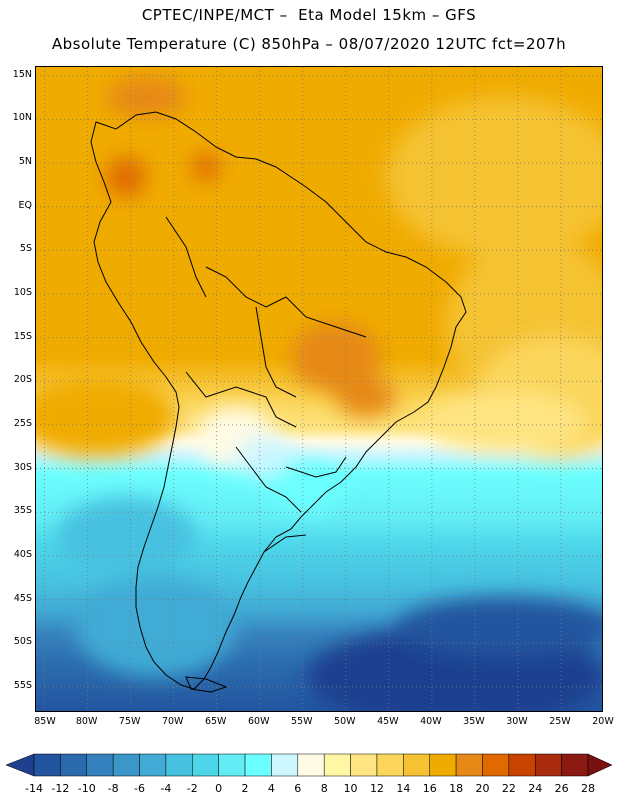  Describe the element at coordinates (192, 788) in the screenshot. I see `colorbar-tick-label: -2` at that location.